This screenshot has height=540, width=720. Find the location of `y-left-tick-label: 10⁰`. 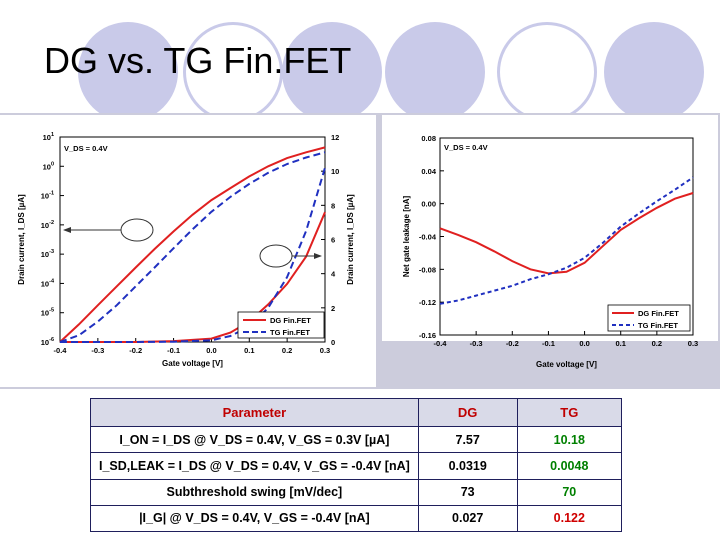

y-left-tick-label: 10⁰ is located at coordinates (48, 166).